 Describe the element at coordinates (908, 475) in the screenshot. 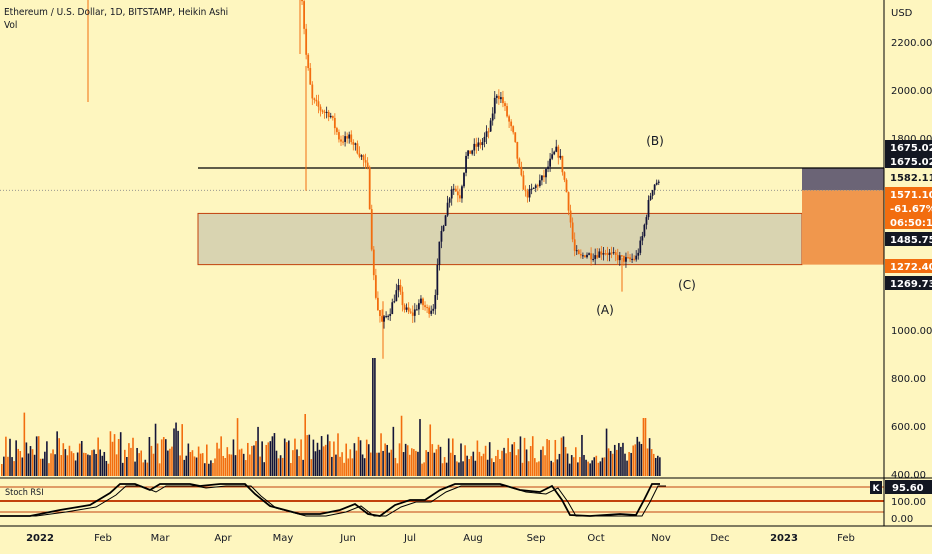

I see `price-tick-label: 400.00` at that location.